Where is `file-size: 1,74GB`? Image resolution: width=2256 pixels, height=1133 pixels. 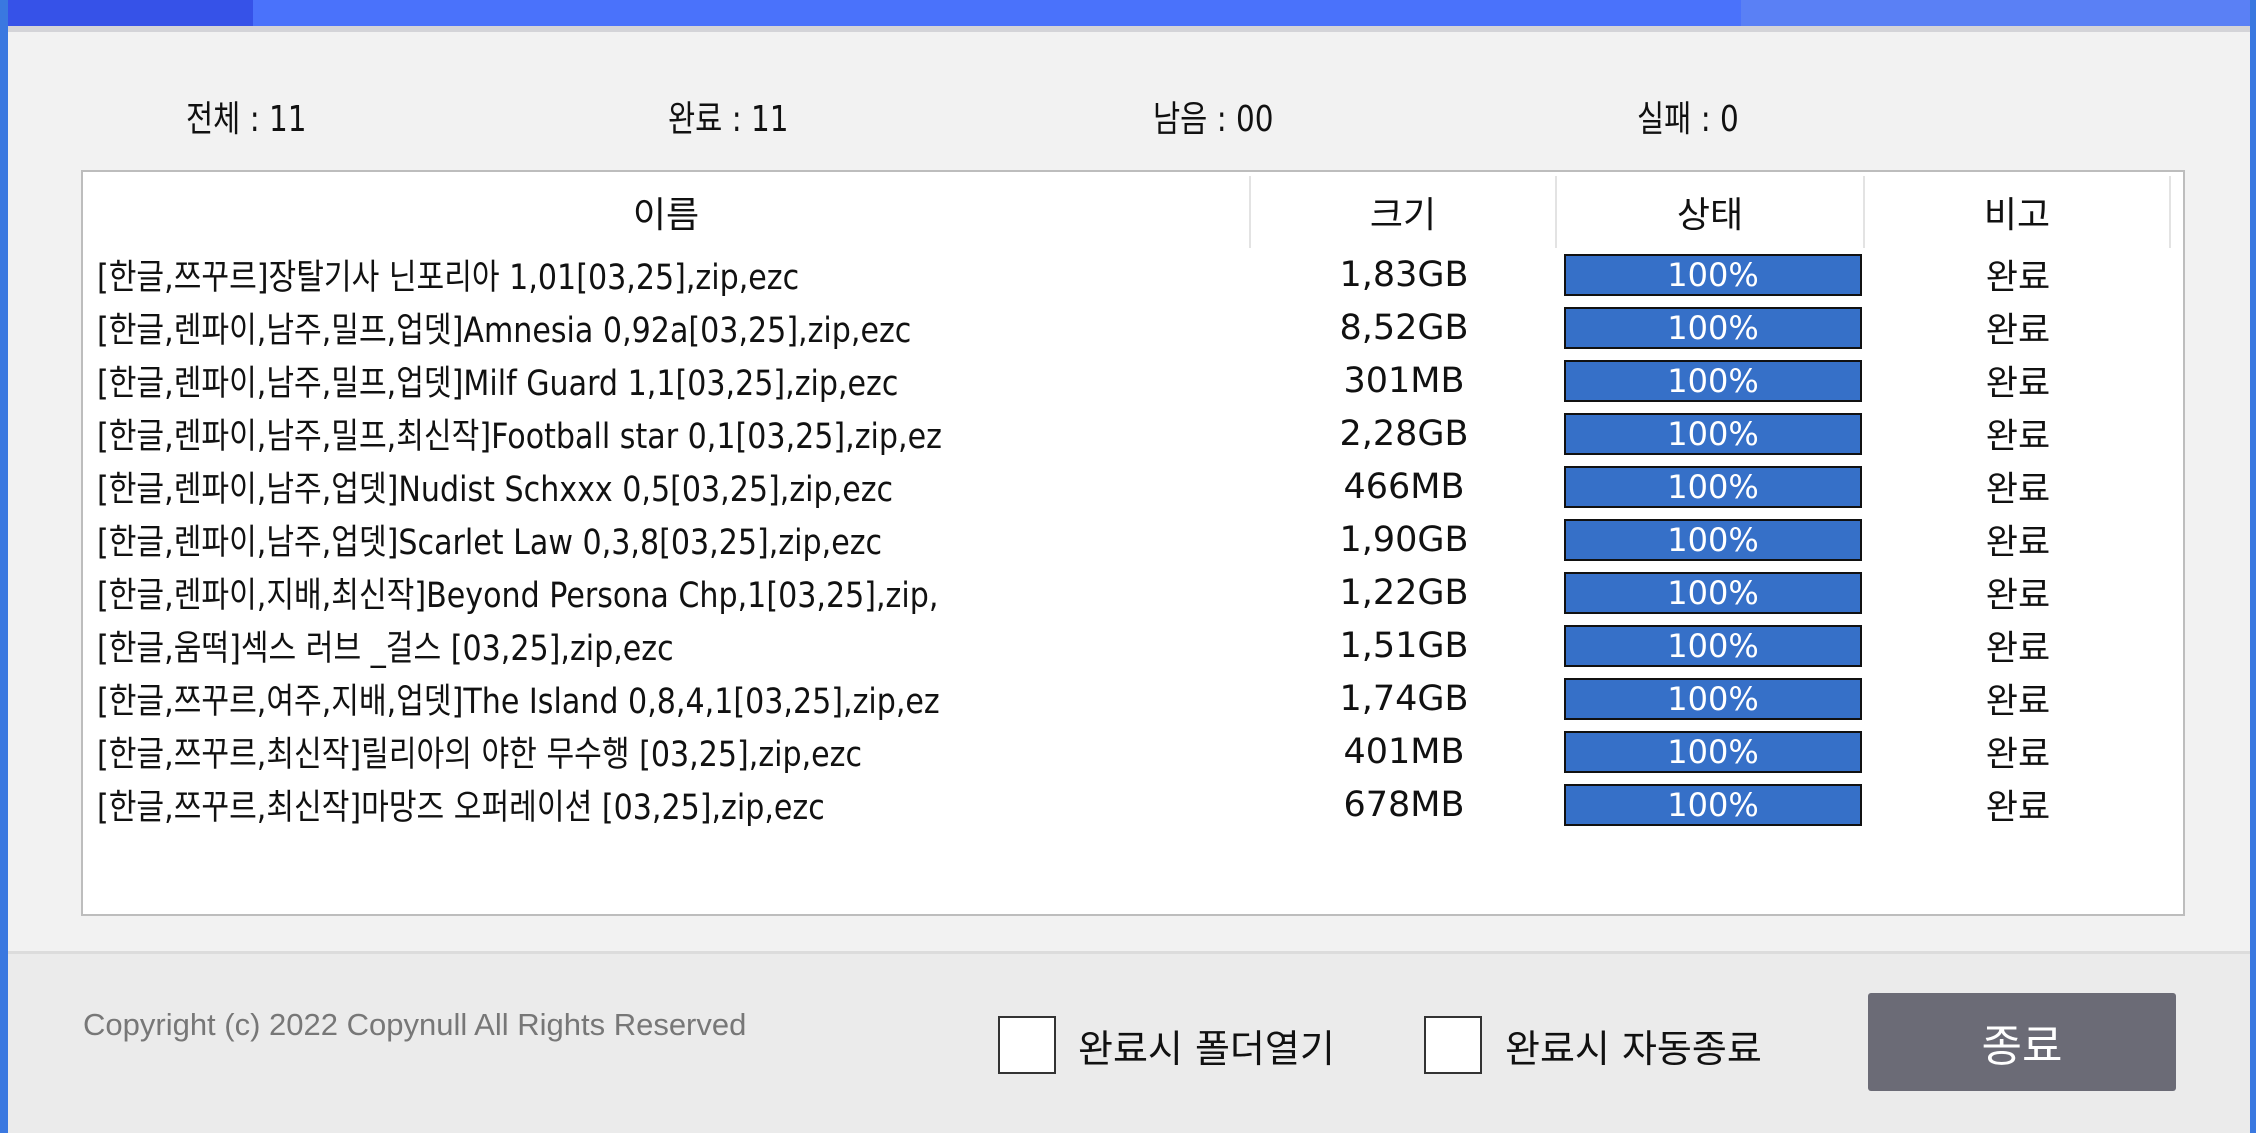 file-size: 1,74GB is located at coordinates (1404, 698).